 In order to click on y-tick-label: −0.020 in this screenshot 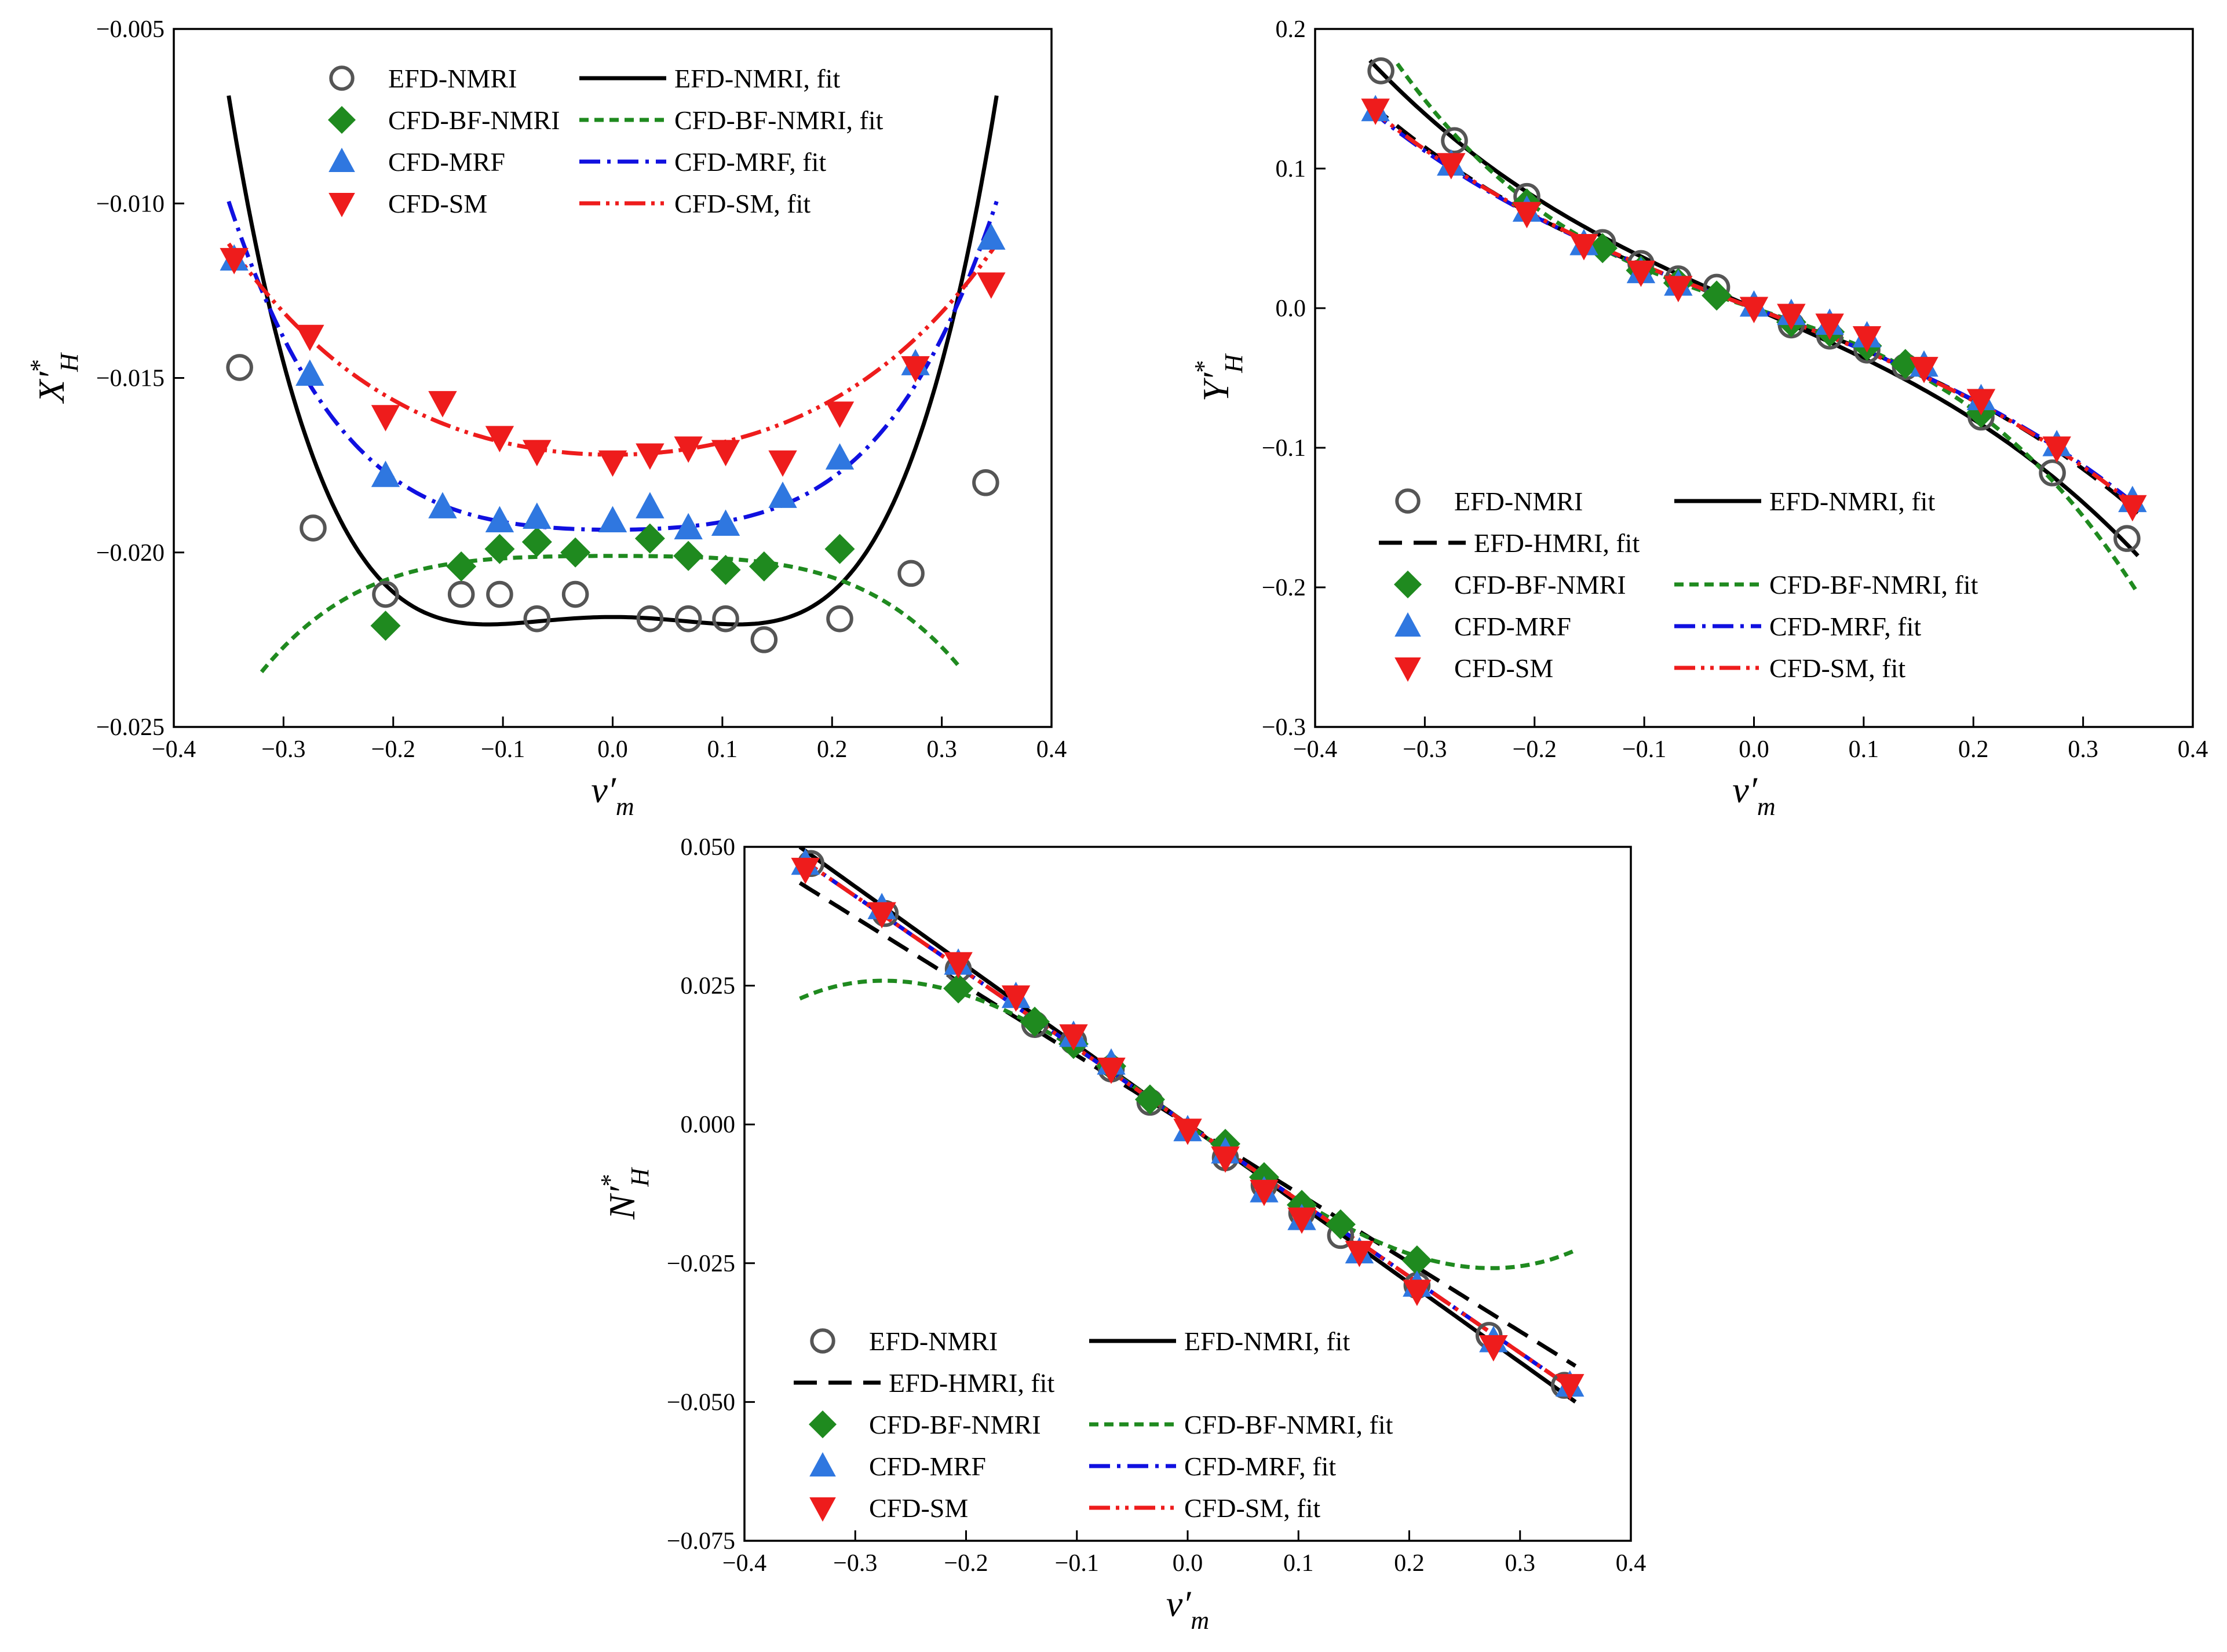, I will do `click(130, 553)`.